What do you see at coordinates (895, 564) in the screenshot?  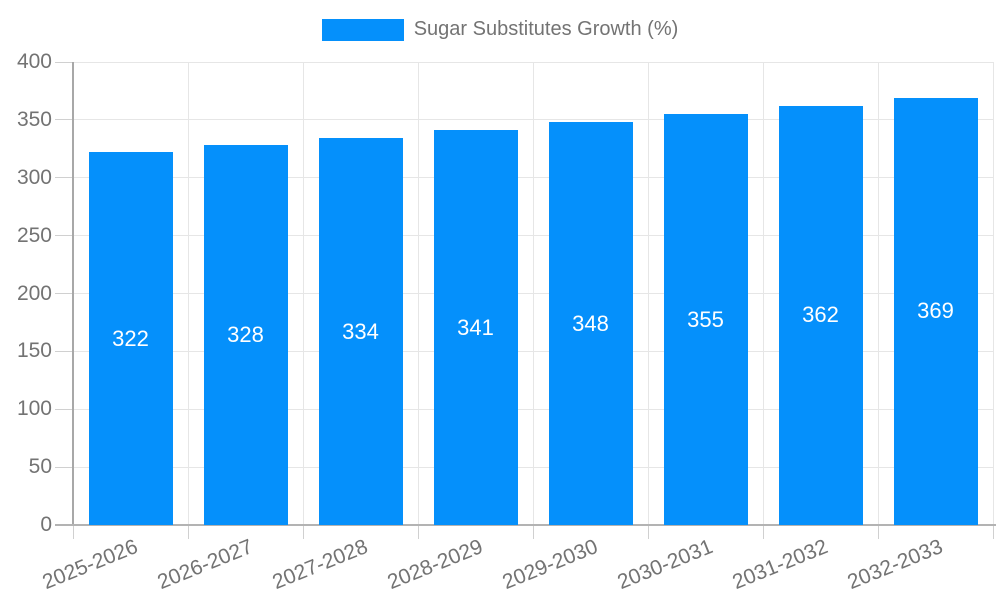 I see `x-axis-label: 2032-2033` at bounding box center [895, 564].